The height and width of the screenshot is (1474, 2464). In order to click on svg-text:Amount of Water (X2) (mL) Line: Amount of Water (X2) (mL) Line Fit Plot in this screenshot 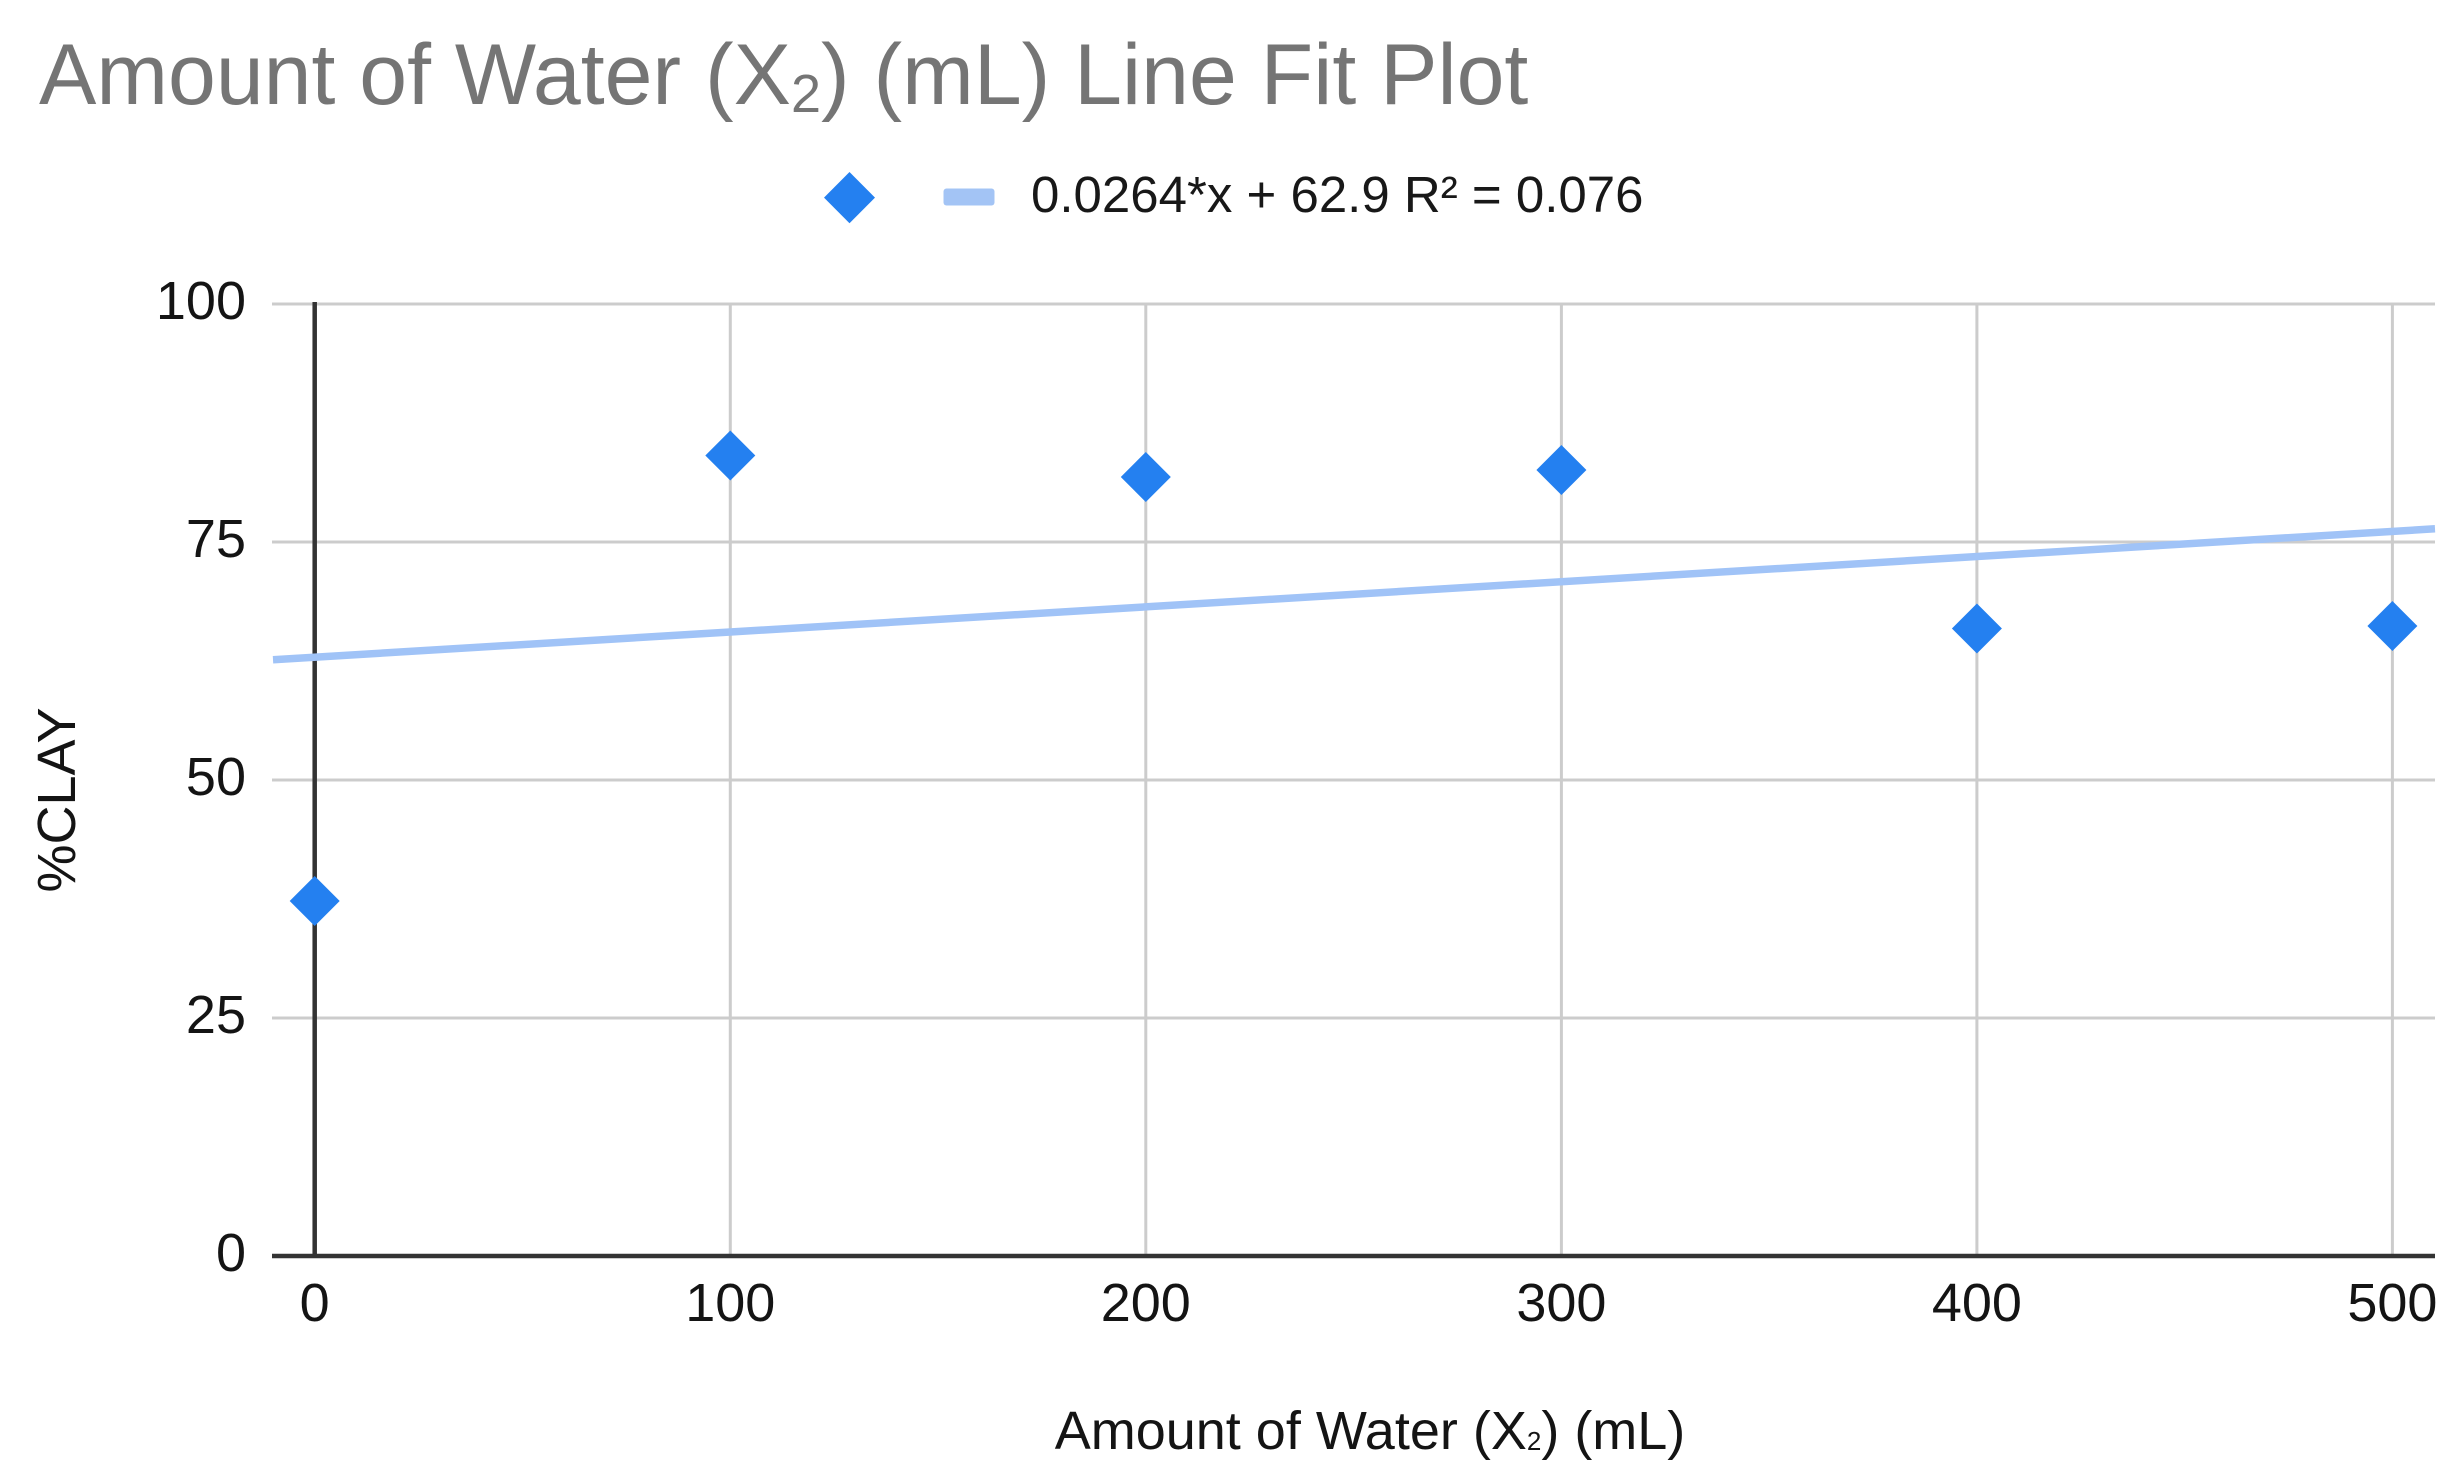, I will do `click(783, 75)`.